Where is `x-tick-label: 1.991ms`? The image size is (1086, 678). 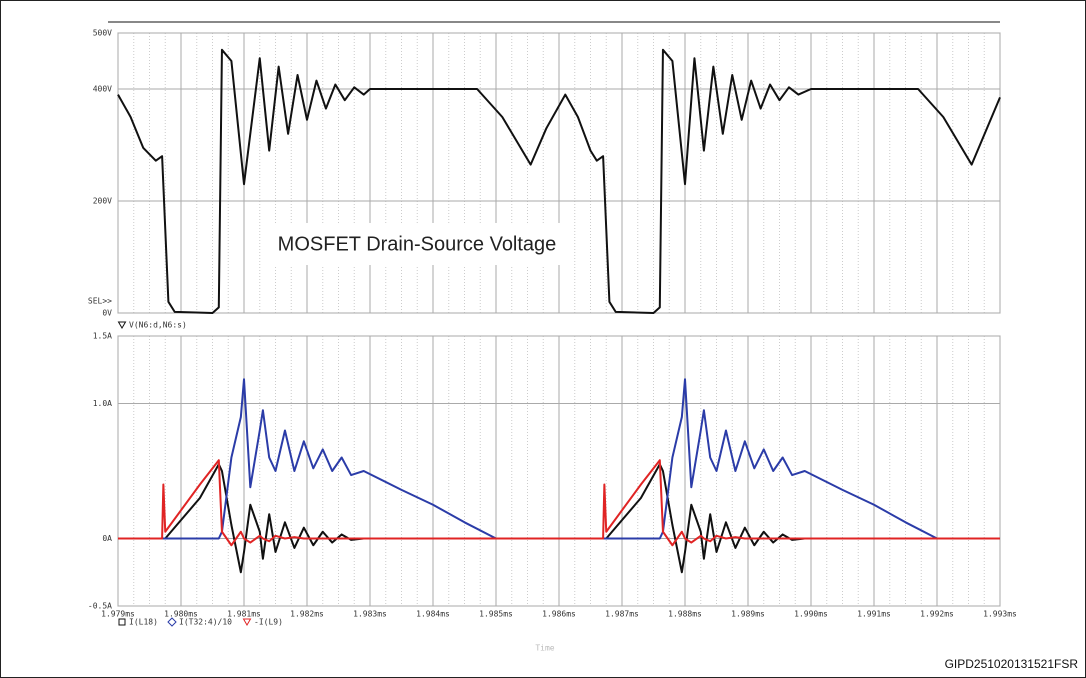
x-tick-label: 1.991ms is located at coordinates (874, 614).